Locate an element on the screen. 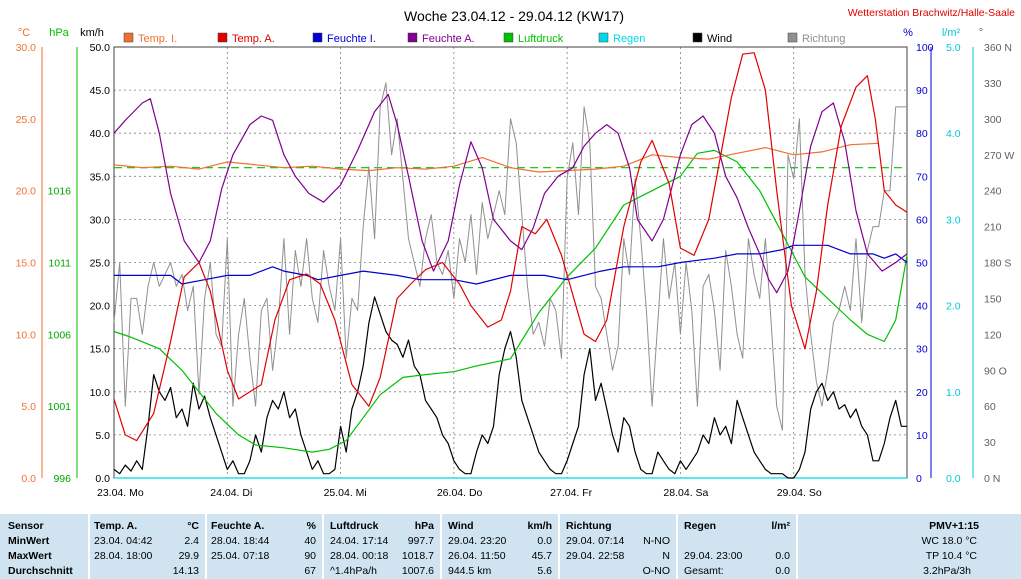 The height and width of the screenshot is (579, 1021). x-tick-label: 28.04. Sa is located at coordinates (685, 493).